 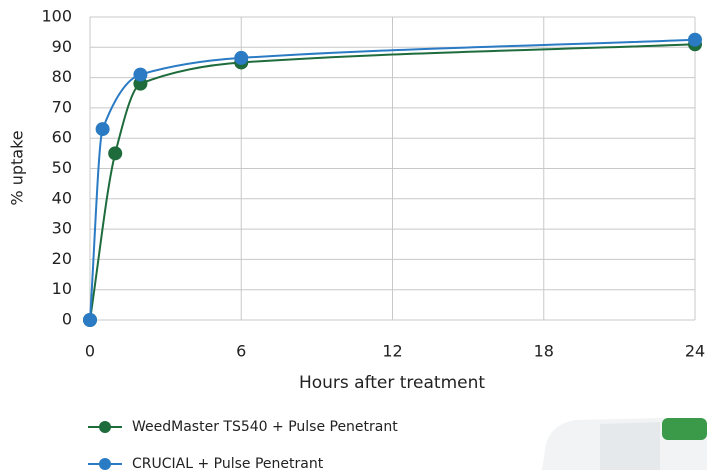 I want to click on y-tick-label: 60, so click(x=62, y=137).